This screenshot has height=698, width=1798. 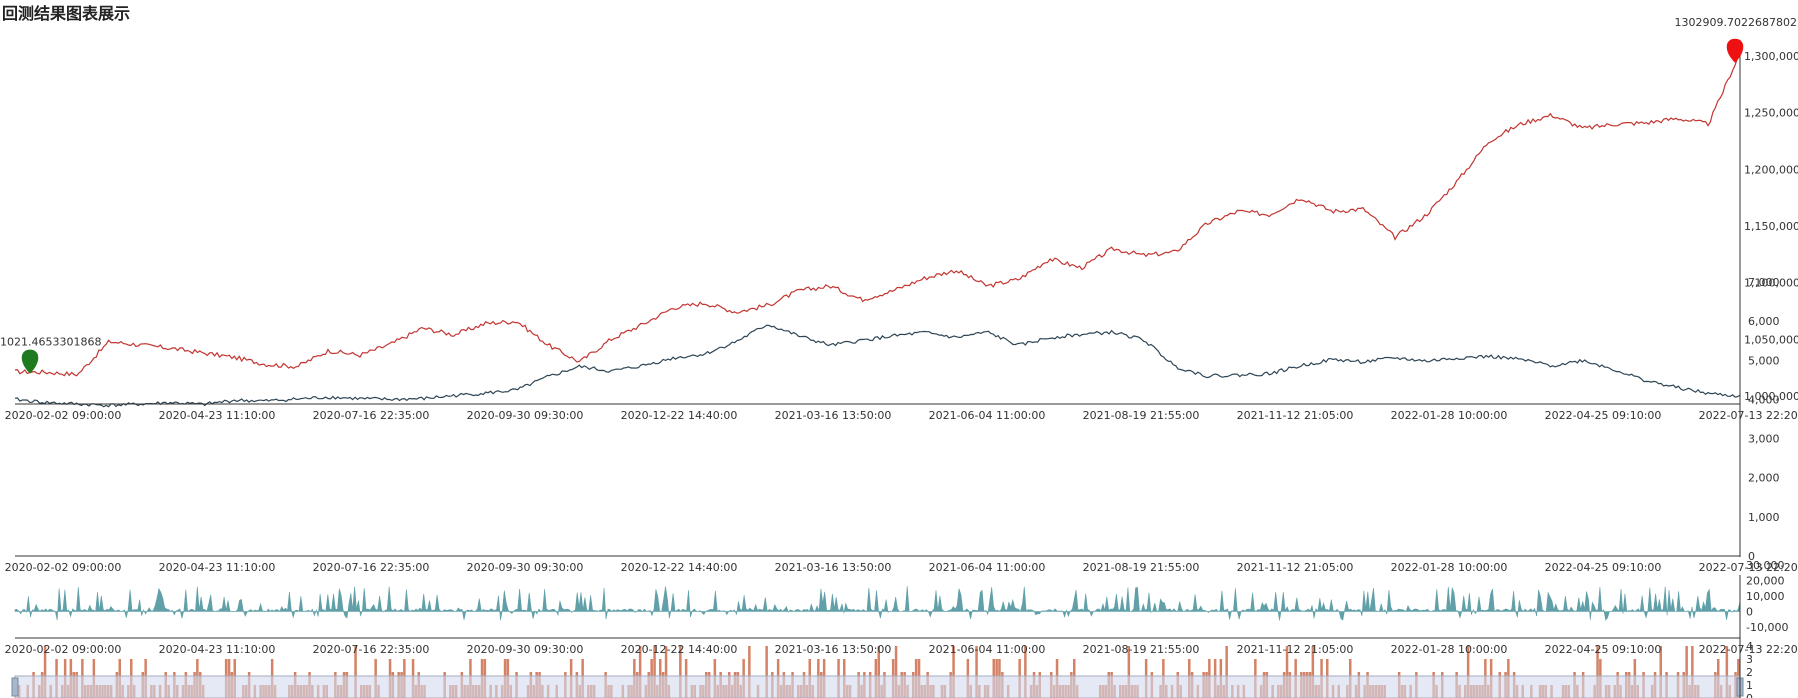 I want to click on y-tick-label: 4,000, so click(x=1764, y=399).